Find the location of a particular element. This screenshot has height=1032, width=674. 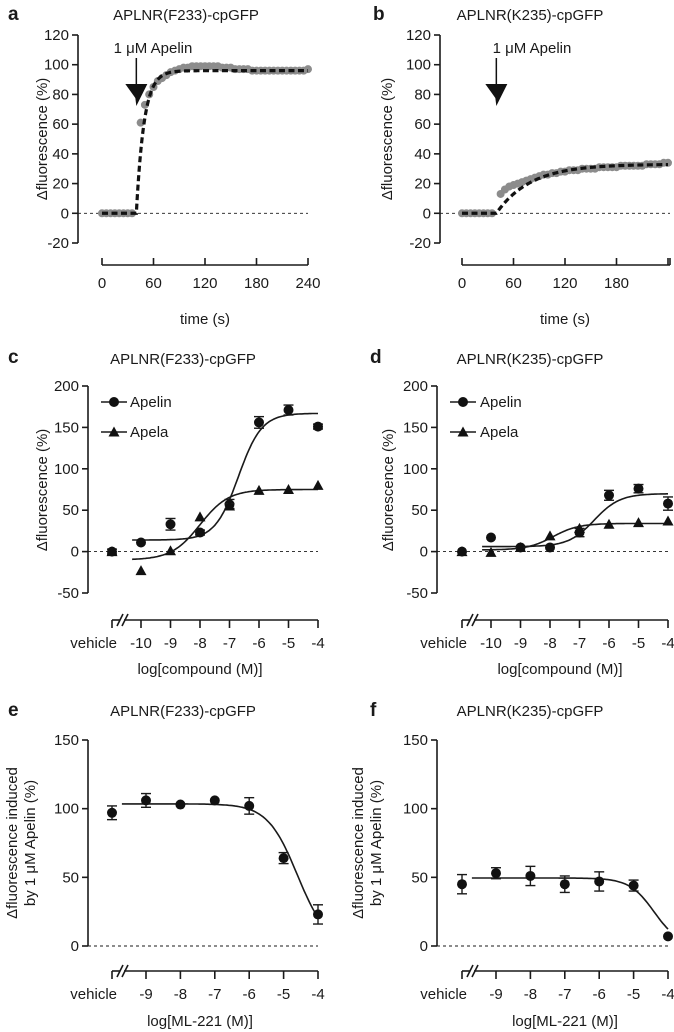

panel-d-xtick-label: -6 is located at coordinates (608, 643).